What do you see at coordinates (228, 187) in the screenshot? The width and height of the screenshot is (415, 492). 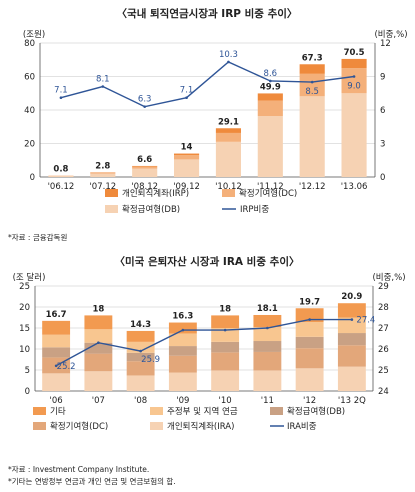 I see `top-x-tick-label: '10.12` at bounding box center [228, 187].